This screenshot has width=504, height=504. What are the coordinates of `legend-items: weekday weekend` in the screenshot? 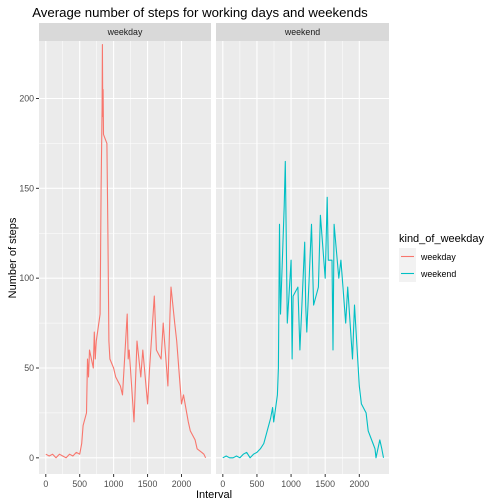 It's located at (427, 265).